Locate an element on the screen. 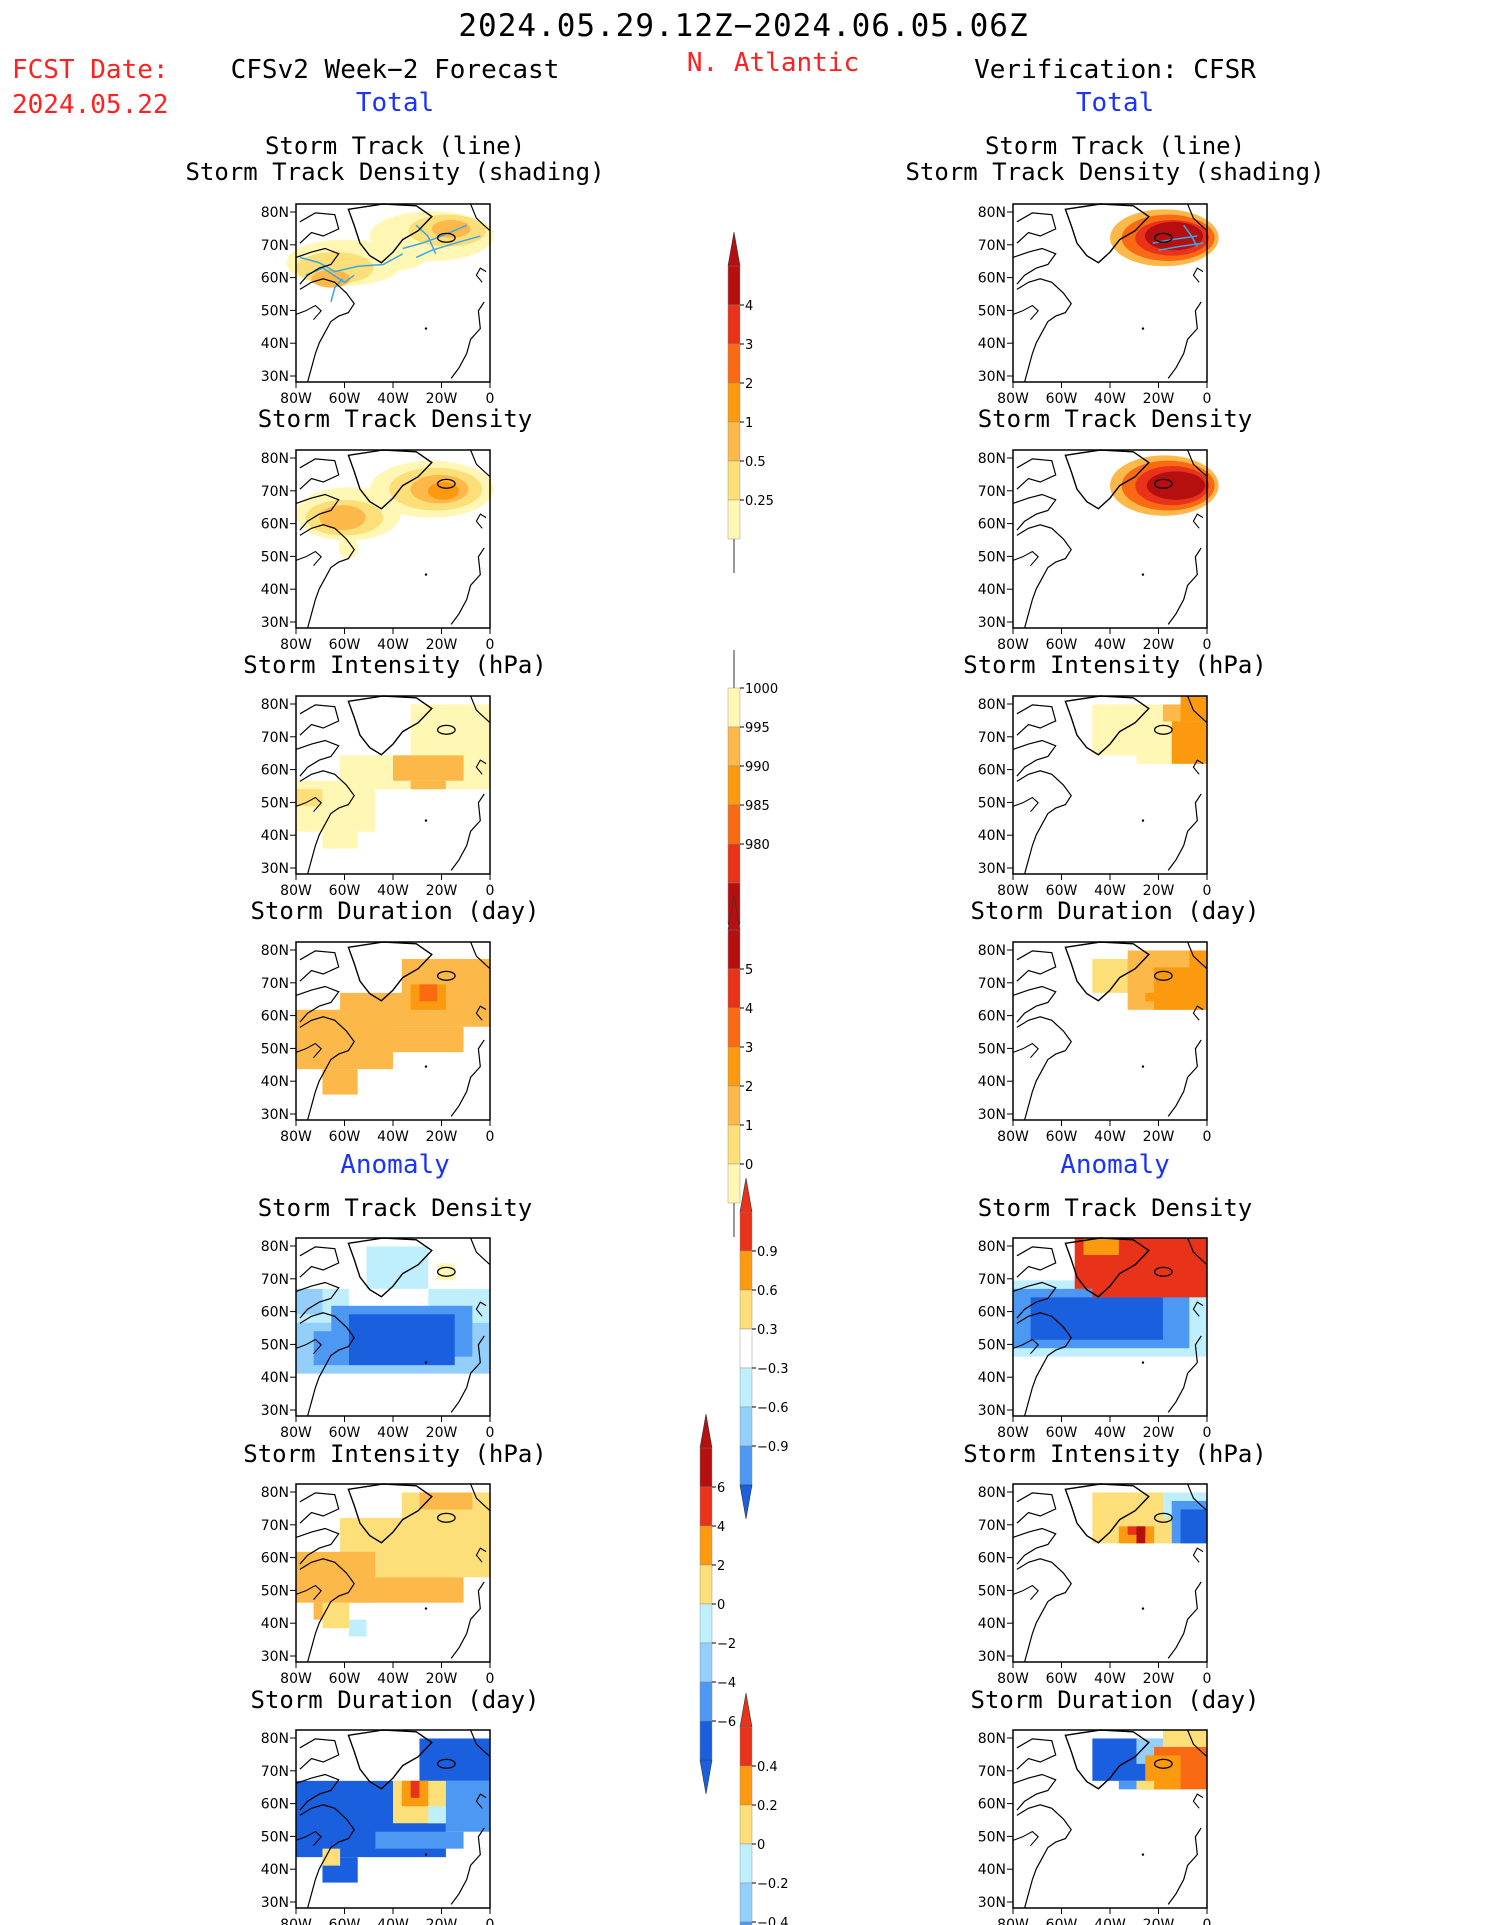 The image size is (1487, 1925). left-density-anom-panel-shading is located at coordinates (393, 1310).